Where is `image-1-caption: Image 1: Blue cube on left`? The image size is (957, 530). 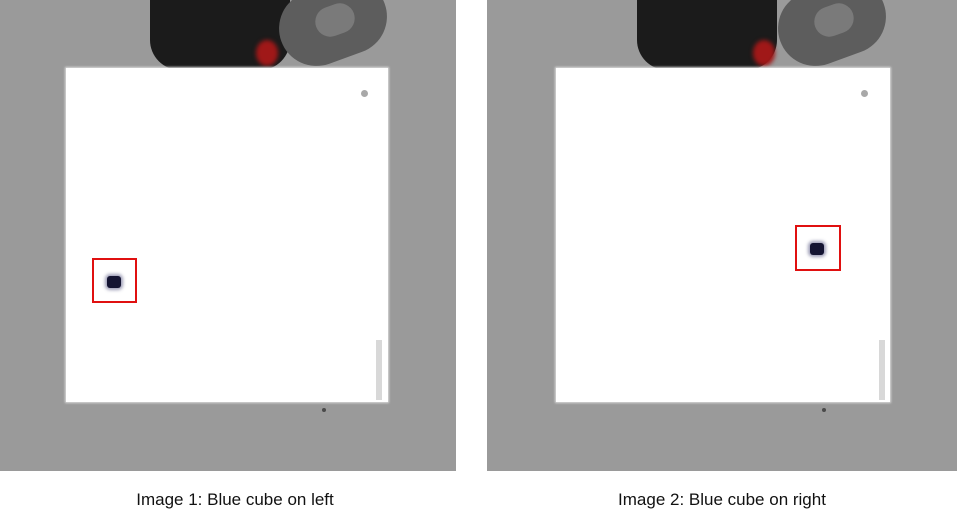 image-1-caption: Image 1: Blue cube on left is located at coordinates (235, 499).